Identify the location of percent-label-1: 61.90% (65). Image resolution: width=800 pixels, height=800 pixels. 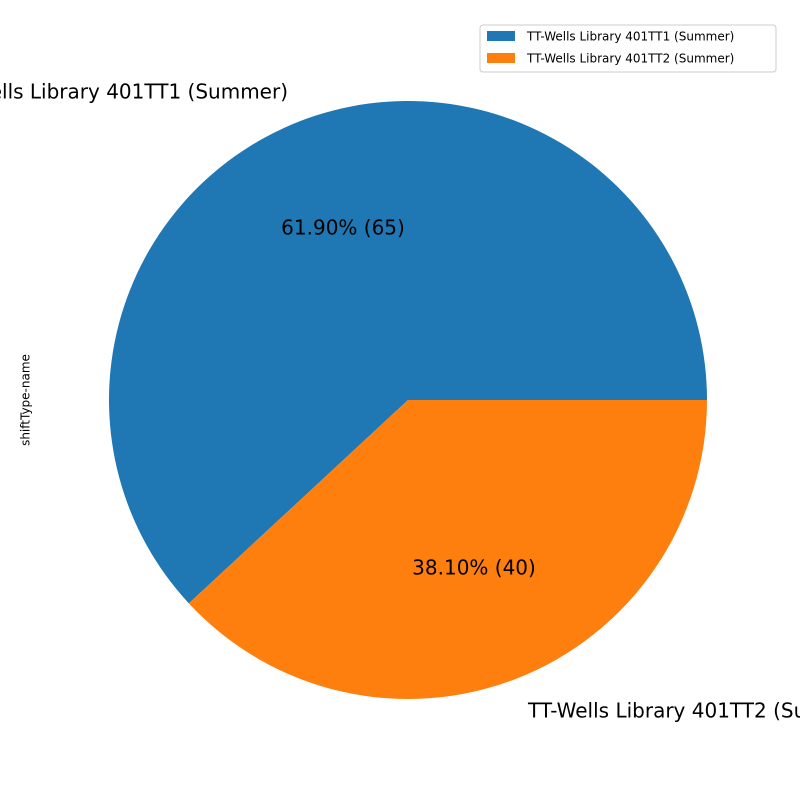
(343, 228).